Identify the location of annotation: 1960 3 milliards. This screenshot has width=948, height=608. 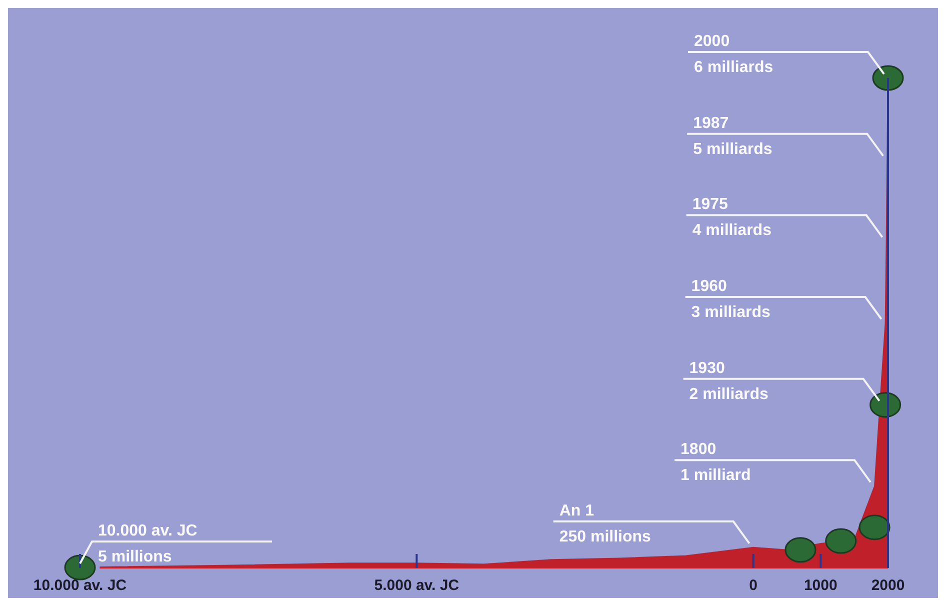
(731, 299).